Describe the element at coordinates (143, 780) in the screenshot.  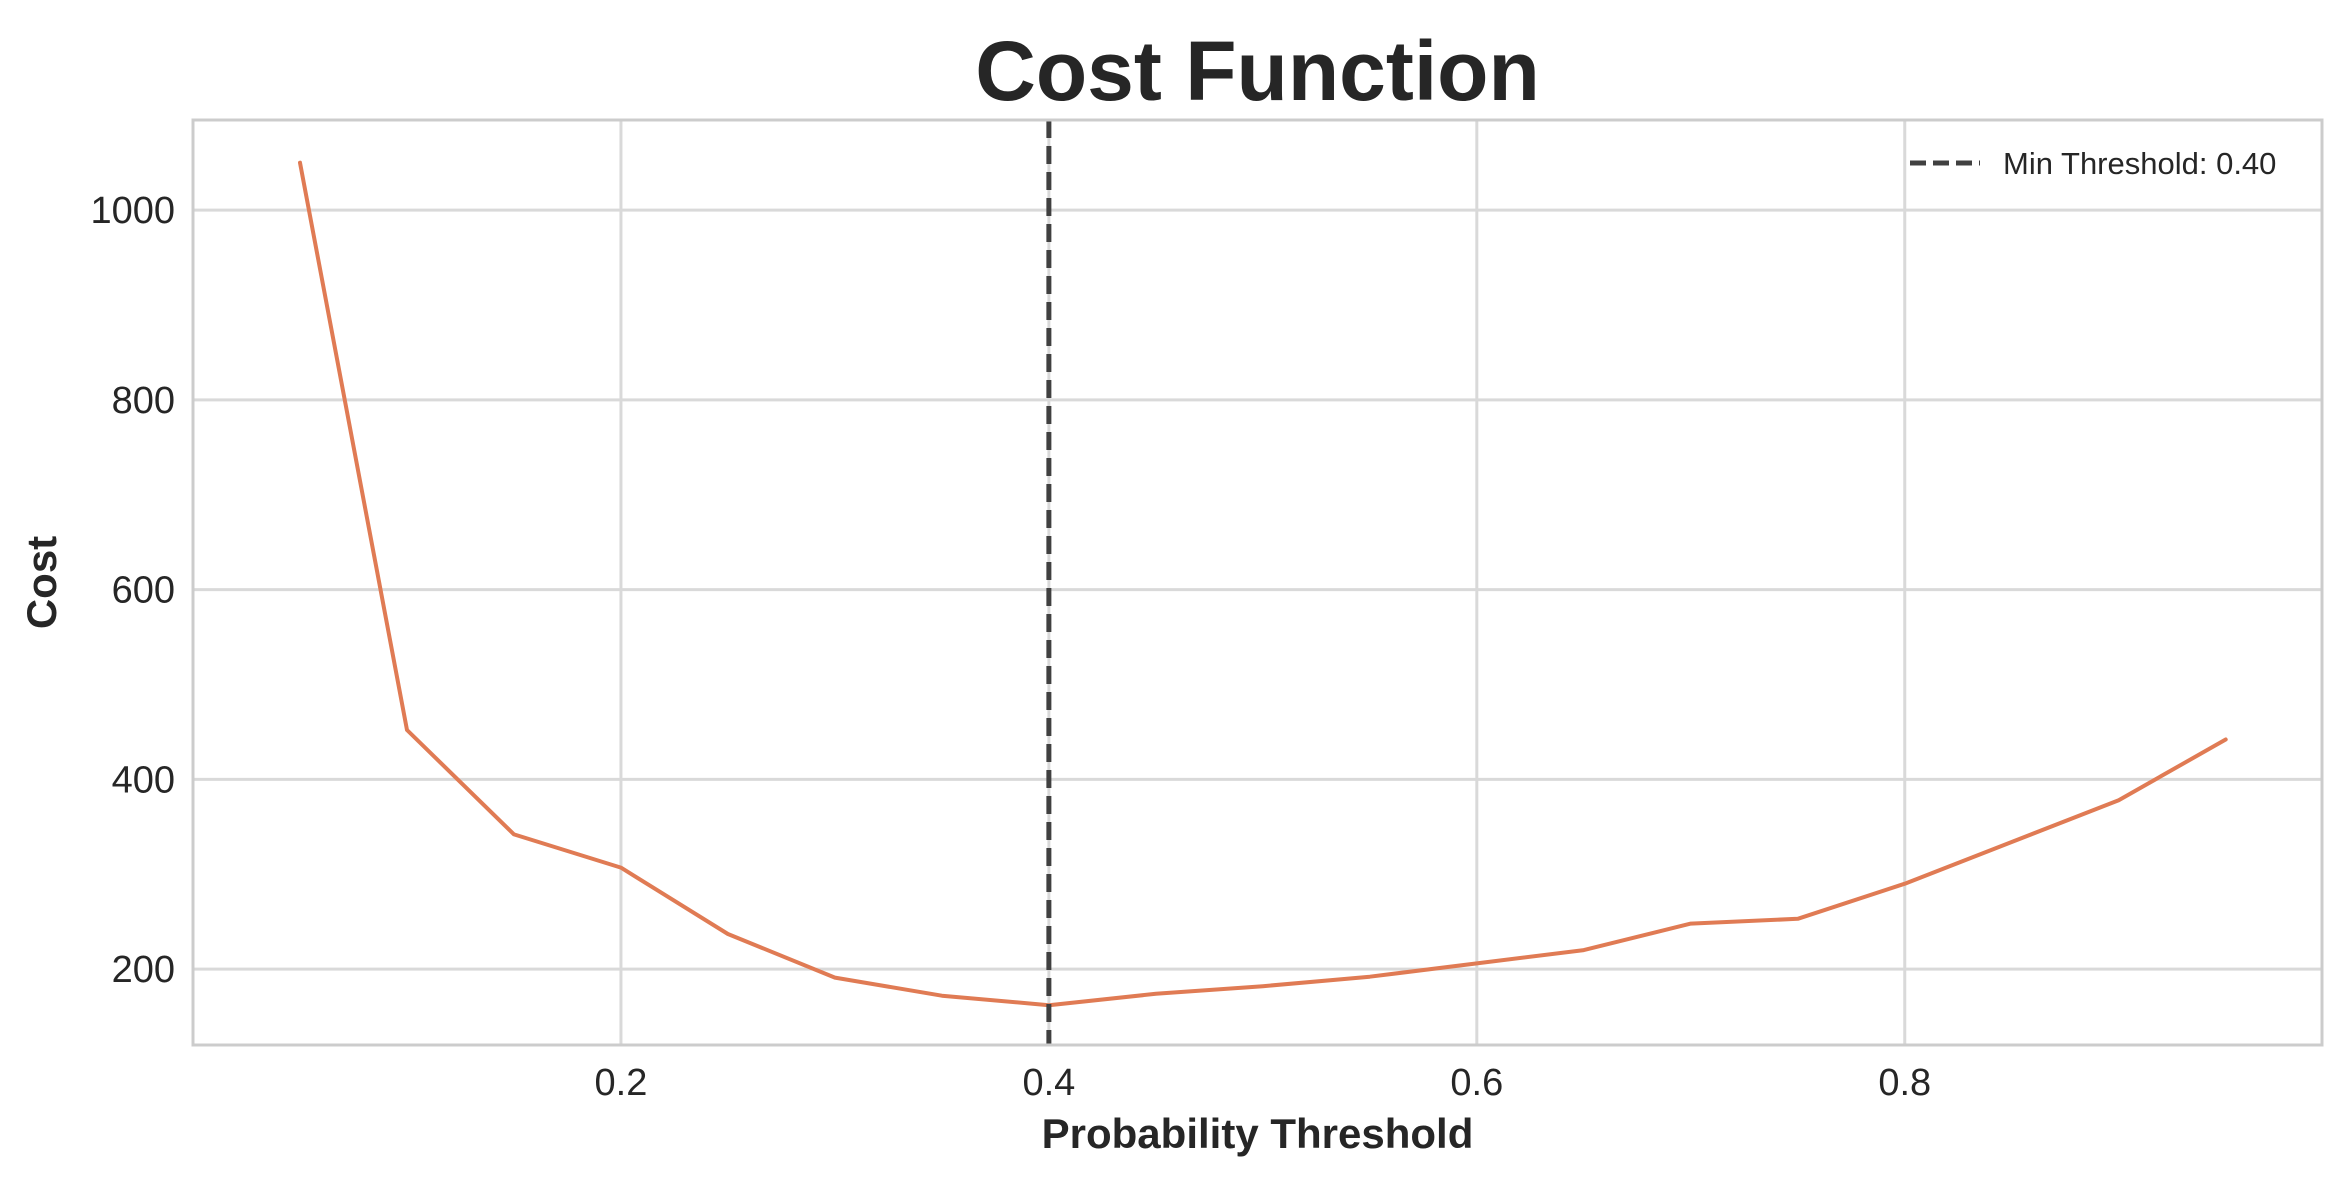
I see `y-tick-label: 400` at that location.